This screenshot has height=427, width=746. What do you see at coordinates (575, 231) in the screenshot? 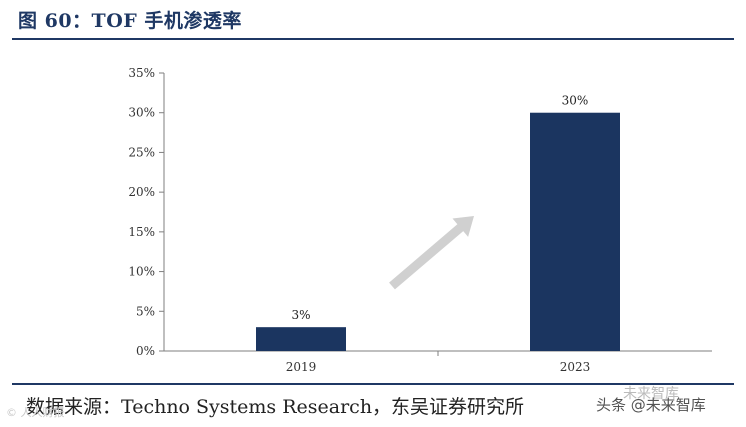
I see `bar-2023` at bounding box center [575, 231].